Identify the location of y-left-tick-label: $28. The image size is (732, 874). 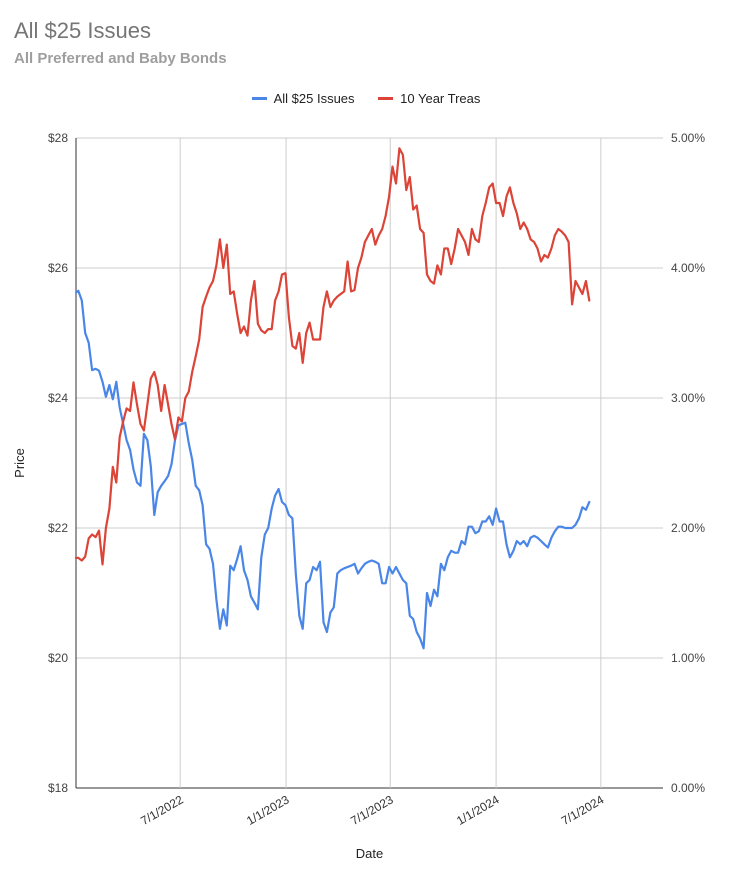
(58, 138).